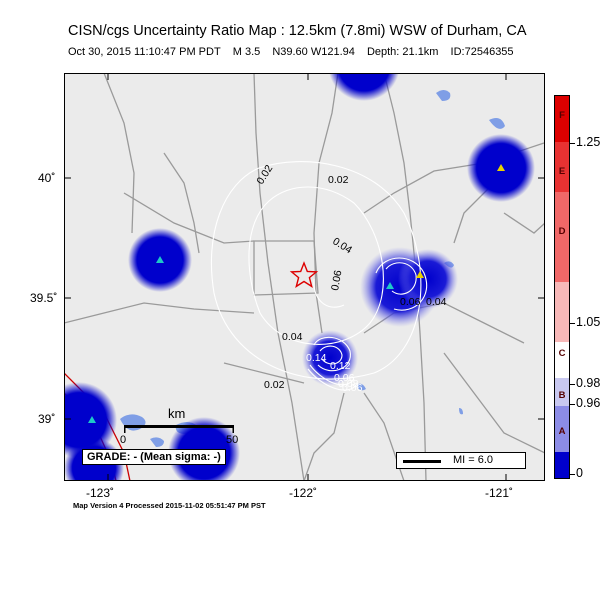 This screenshot has height=601, width=612. I want to click on colorbar-letter: A, so click(562, 431).